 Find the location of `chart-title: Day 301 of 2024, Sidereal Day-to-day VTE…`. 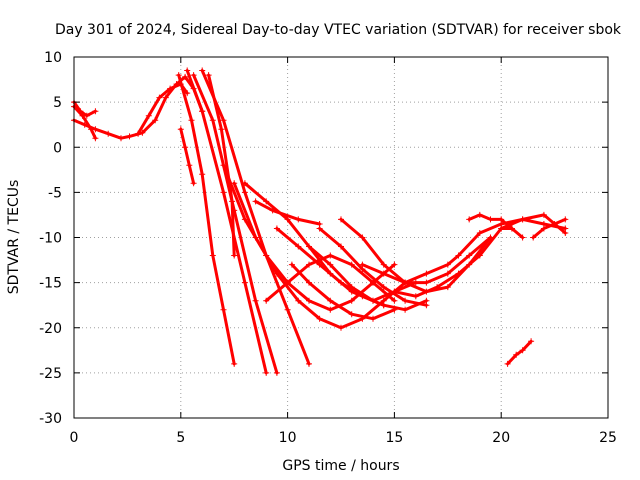

chart-title: Day 301 of 2024, Sidereal Day-to-day VTE… is located at coordinates (338, 30).